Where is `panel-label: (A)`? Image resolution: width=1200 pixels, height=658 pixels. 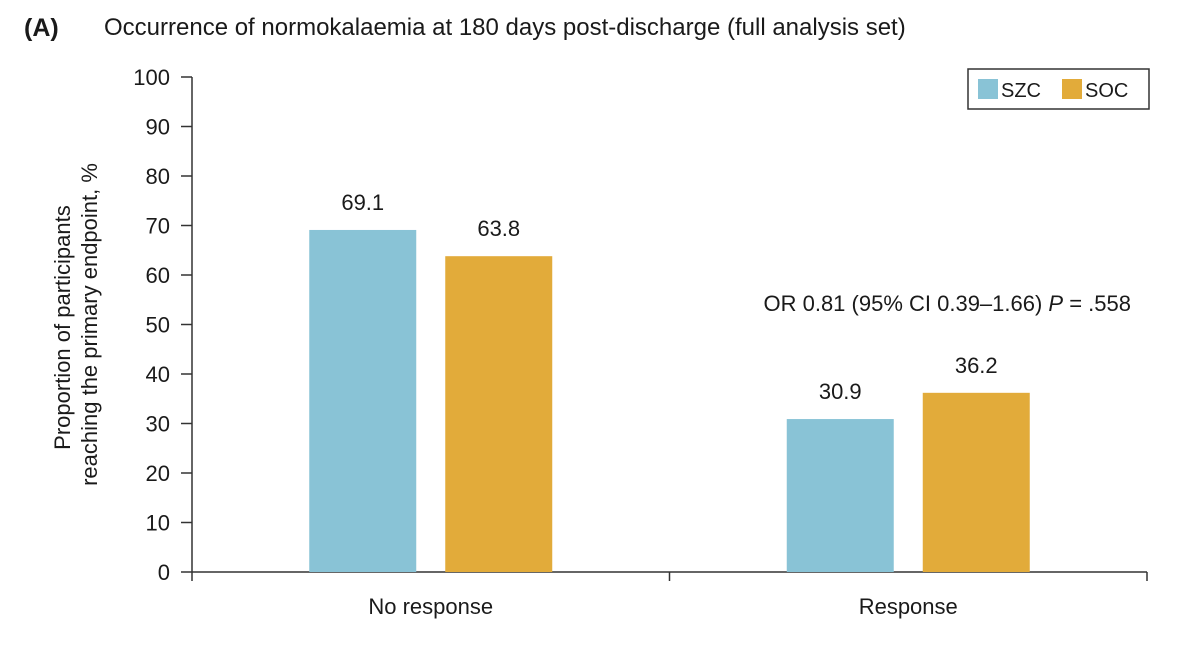 panel-label: (A) is located at coordinates (41, 28).